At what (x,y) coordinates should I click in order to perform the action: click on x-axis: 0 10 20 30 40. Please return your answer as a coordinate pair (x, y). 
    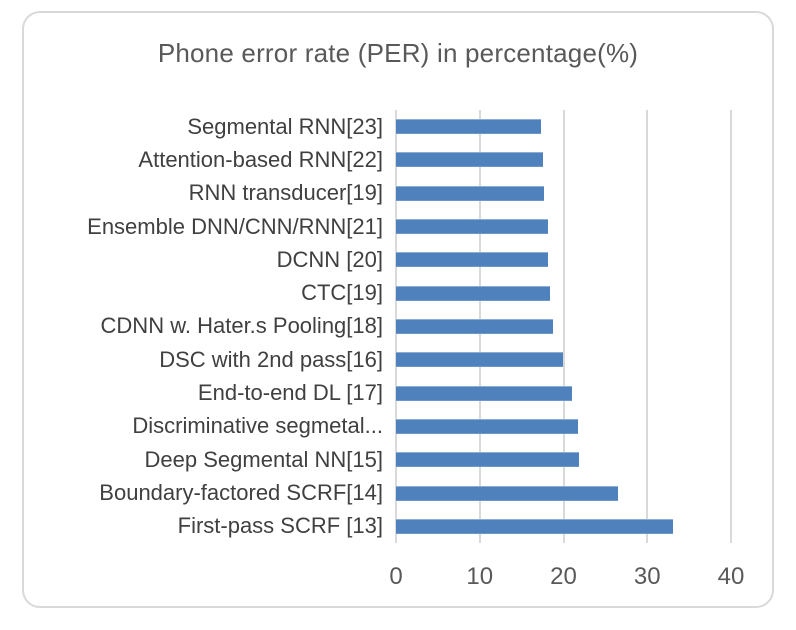
    Looking at the image, I should click on (398, 578).